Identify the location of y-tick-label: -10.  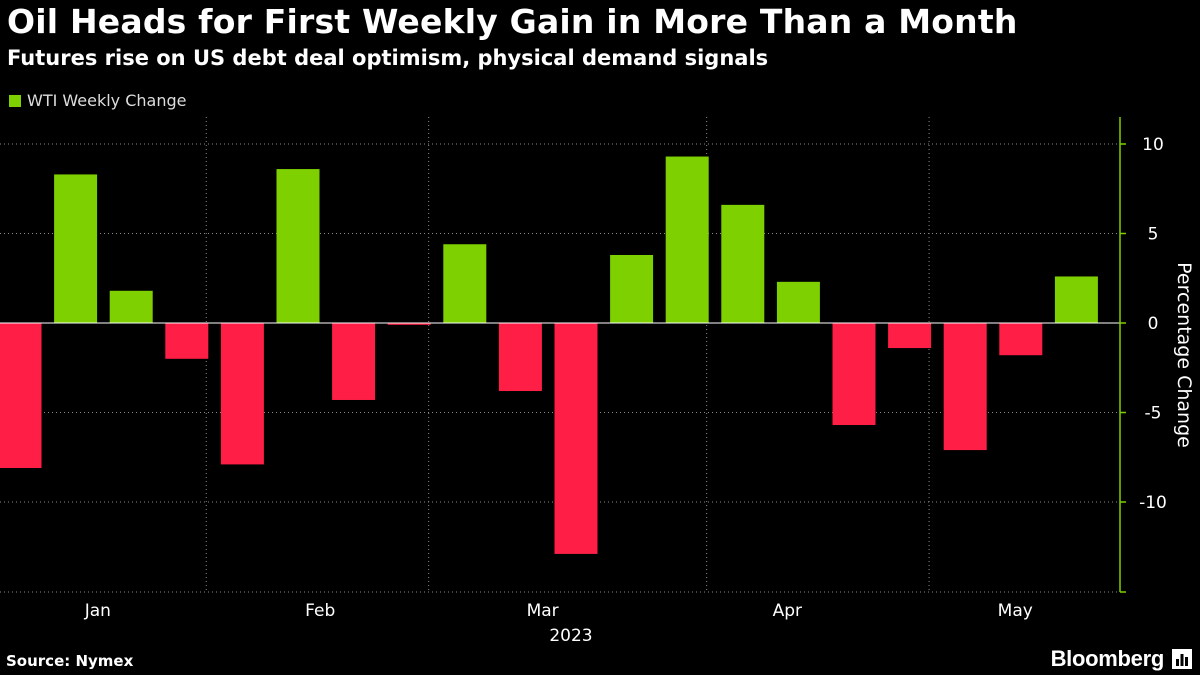
(1153, 503).